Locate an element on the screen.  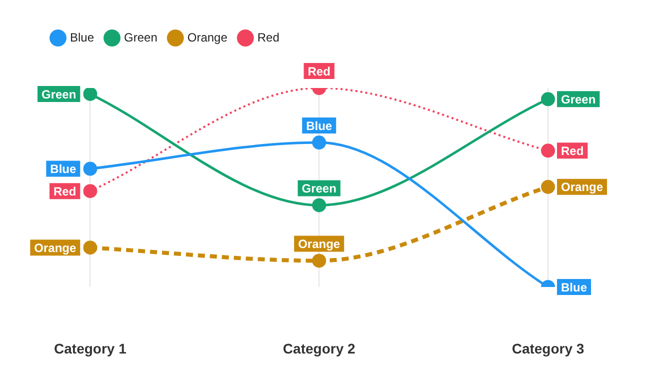
x-tick-label: Category 1 is located at coordinates (90, 348).